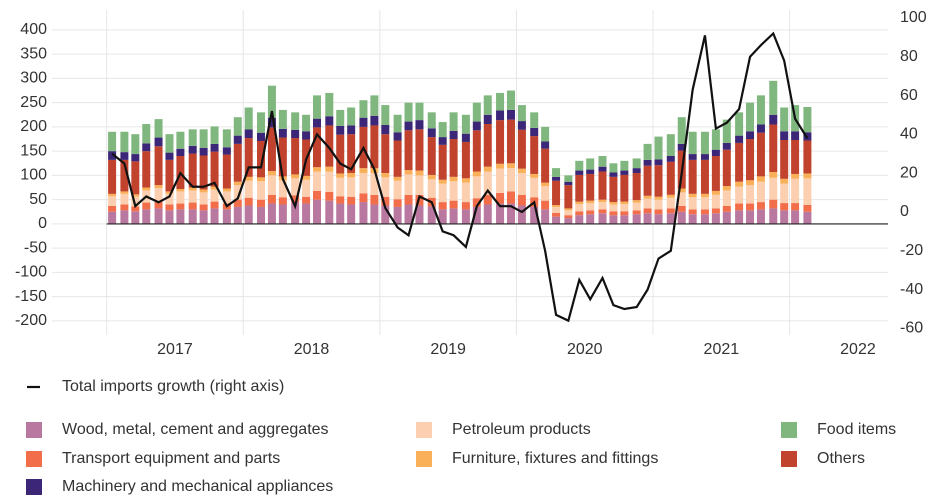 This screenshot has width=933, height=496. What do you see at coordinates (722, 349) in the screenshot?
I see `x-tick-label: 2021` at bounding box center [722, 349].